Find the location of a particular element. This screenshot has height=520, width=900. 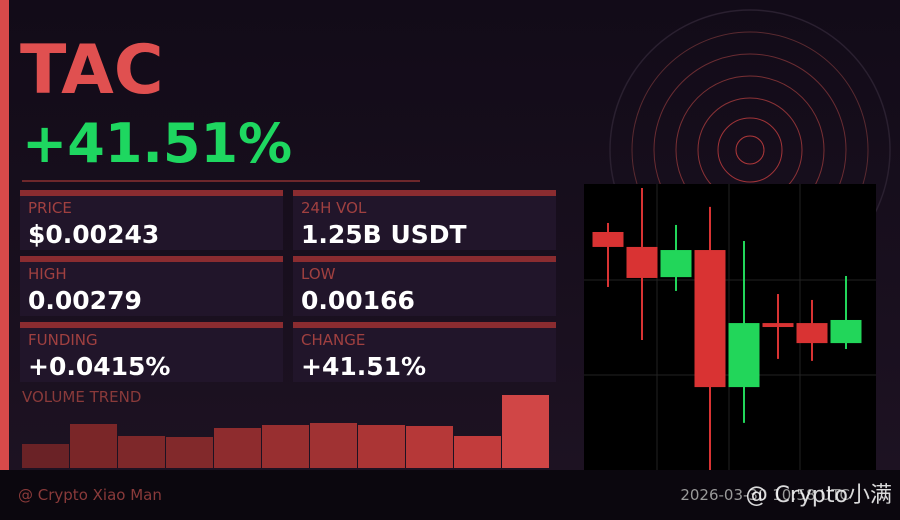

symbol: TAC is located at coordinates (92, 70).